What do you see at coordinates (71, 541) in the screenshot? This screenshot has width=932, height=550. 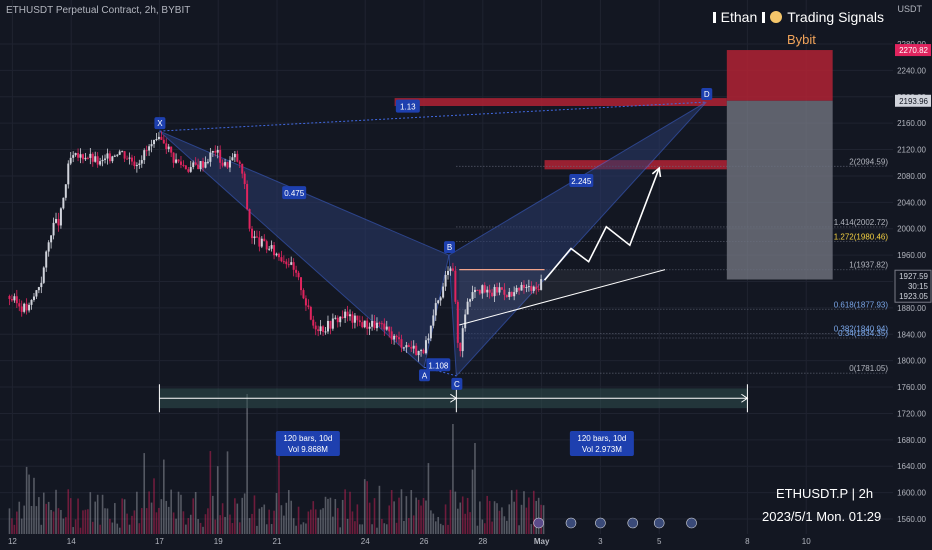 I see `time-tick-label: 14` at bounding box center [71, 541].